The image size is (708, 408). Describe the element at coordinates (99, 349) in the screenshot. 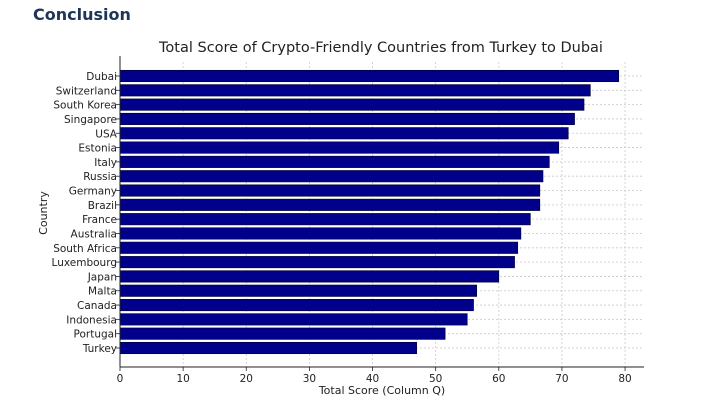

I see `y-tick-label: Turkey` at that location.